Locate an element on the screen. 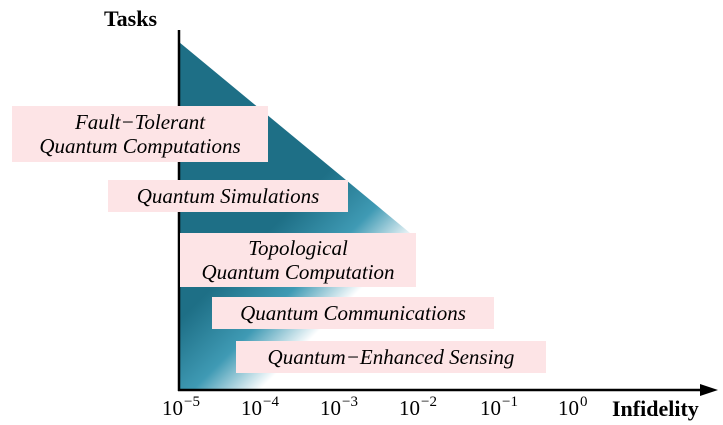  task-fault-tolerant-qc: Fault−Tolerant Quantum Computations is located at coordinates (140, 134).